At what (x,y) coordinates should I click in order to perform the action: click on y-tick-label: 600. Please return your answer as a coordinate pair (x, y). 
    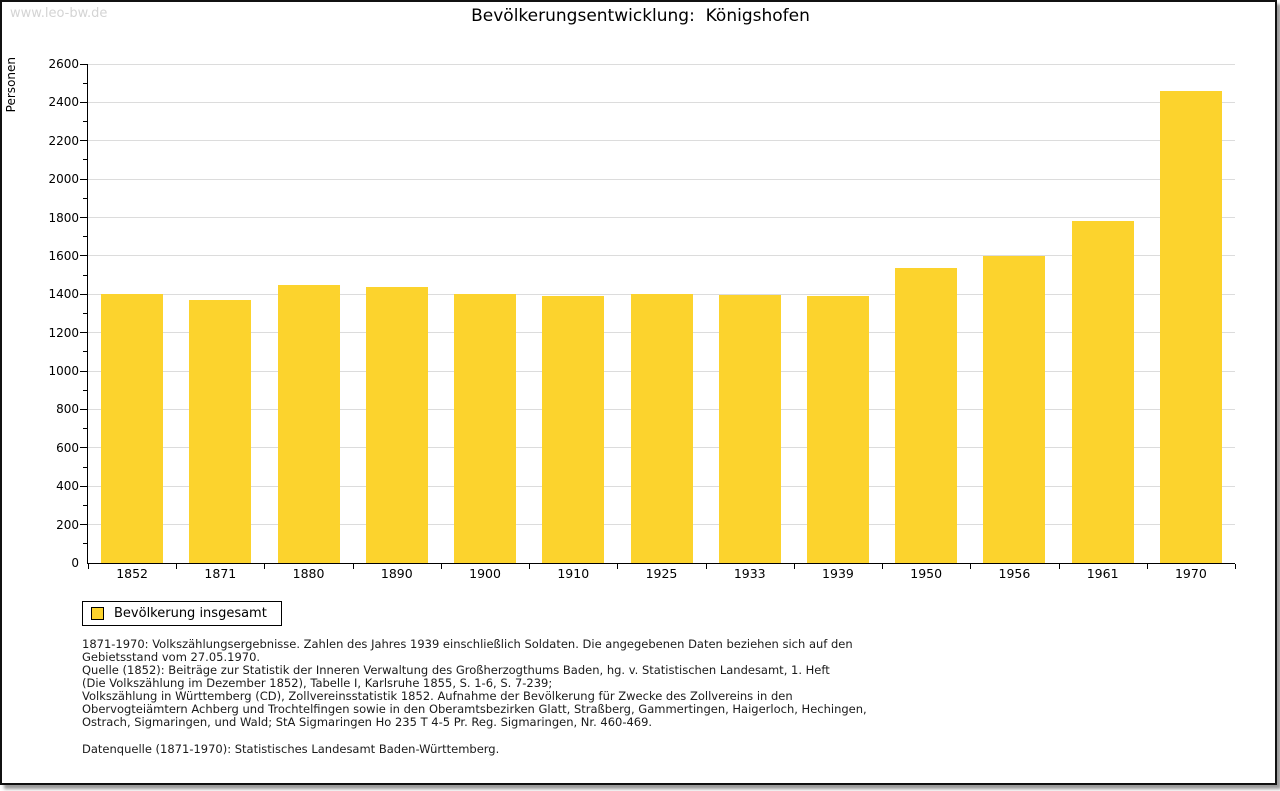
    Looking at the image, I should click on (67, 447).